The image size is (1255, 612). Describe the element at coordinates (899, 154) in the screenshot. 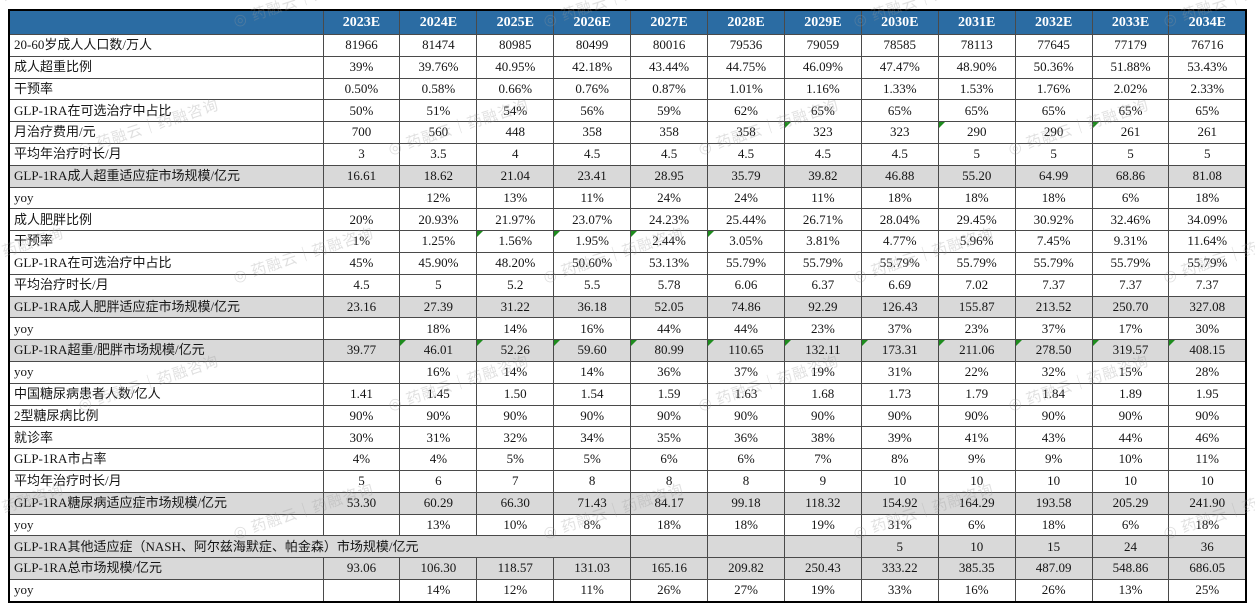

I see `value-cell: 4.5` at that location.